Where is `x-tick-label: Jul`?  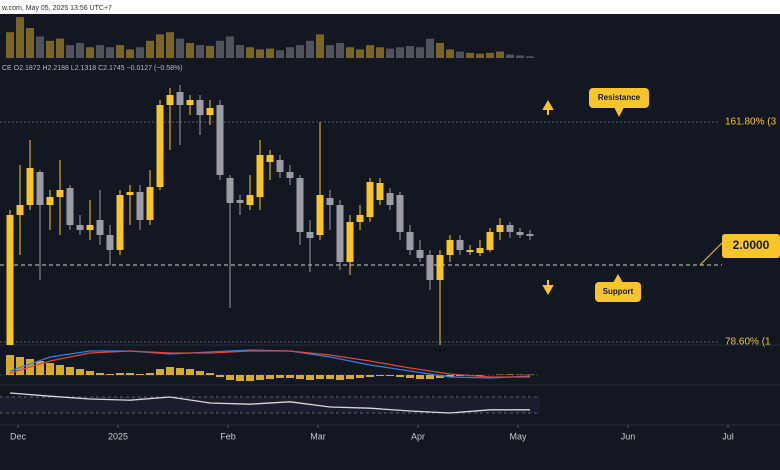 x-tick-label: Jul is located at coordinates (728, 436).